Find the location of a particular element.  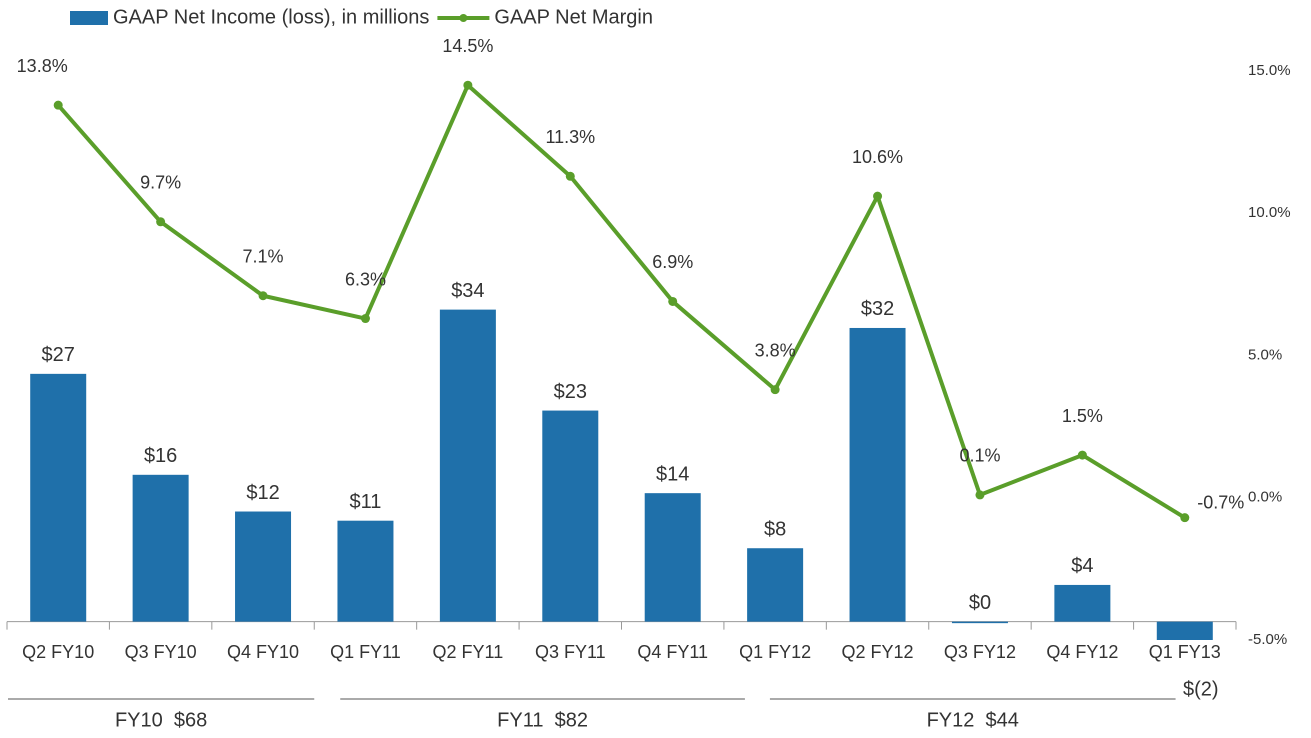

legend-swatch-dot is located at coordinates (463, 18).